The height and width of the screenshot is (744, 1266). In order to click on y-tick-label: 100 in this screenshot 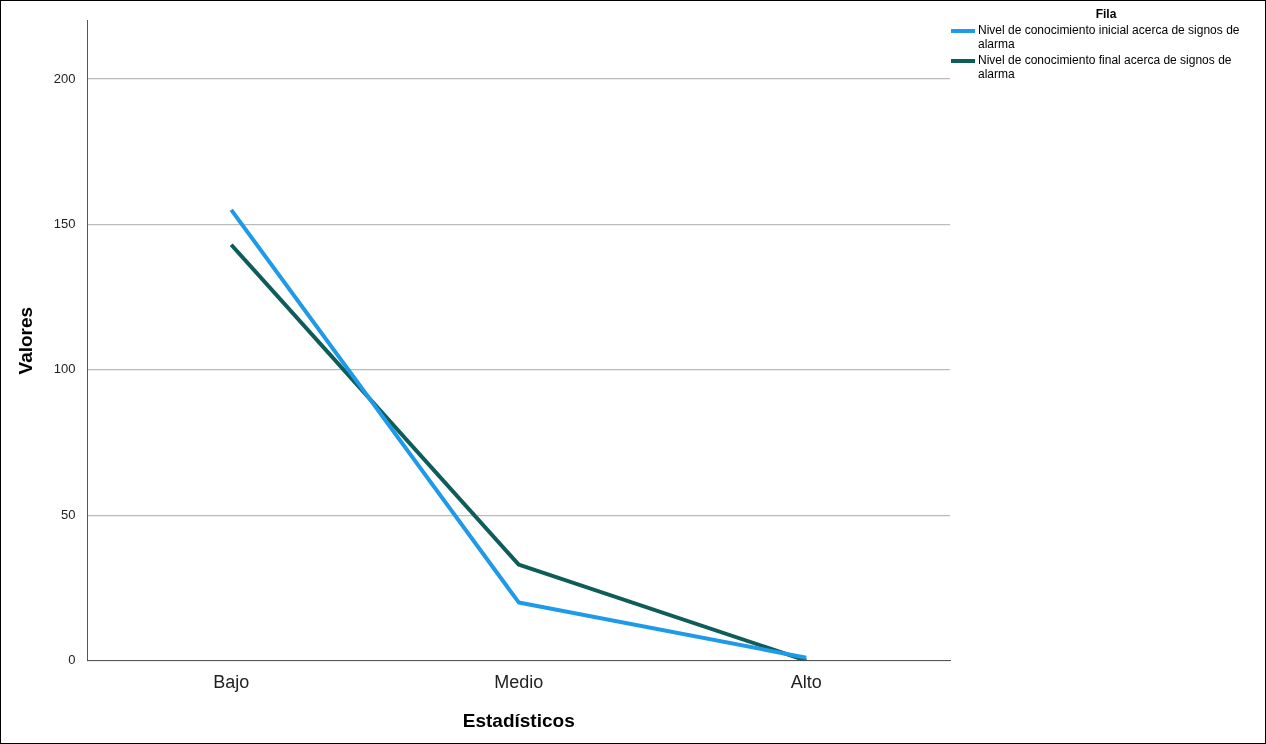, I will do `click(64, 369)`.